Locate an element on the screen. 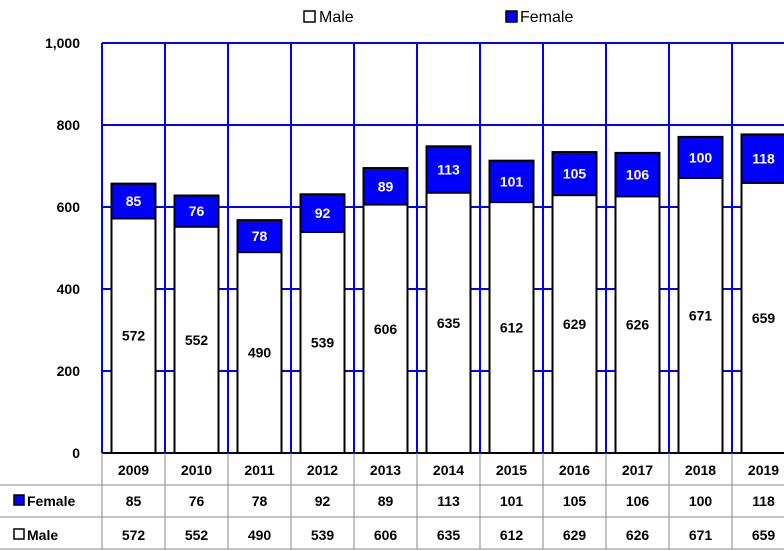 The height and width of the screenshot is (551, 784). x-tick-label-2013: 2013 is located at coordinates (385, 470).